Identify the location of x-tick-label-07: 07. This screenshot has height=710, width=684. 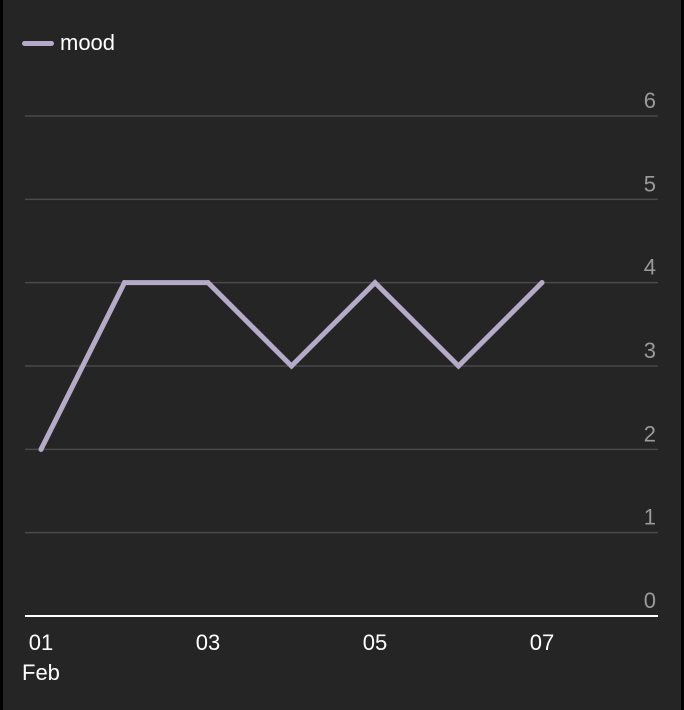
(542, 642).